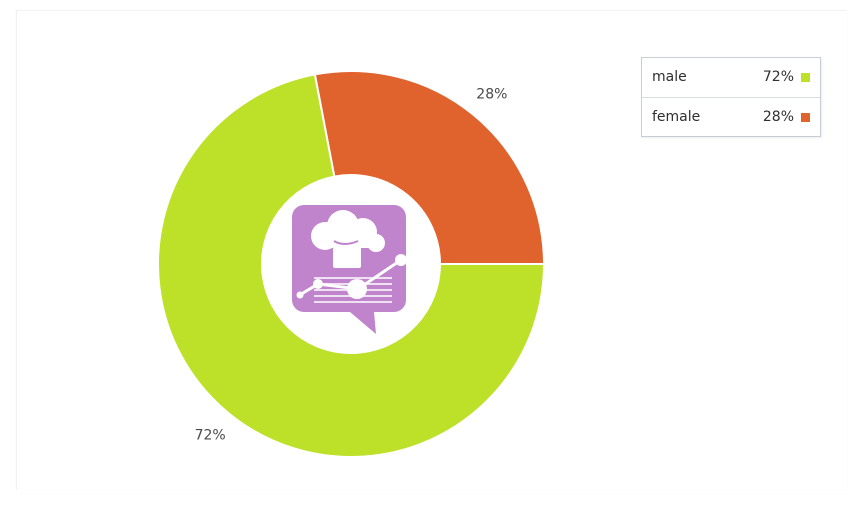 This screenshot has width=852, height=513. I want to click on legend-swatch-male, so click(805, 77).